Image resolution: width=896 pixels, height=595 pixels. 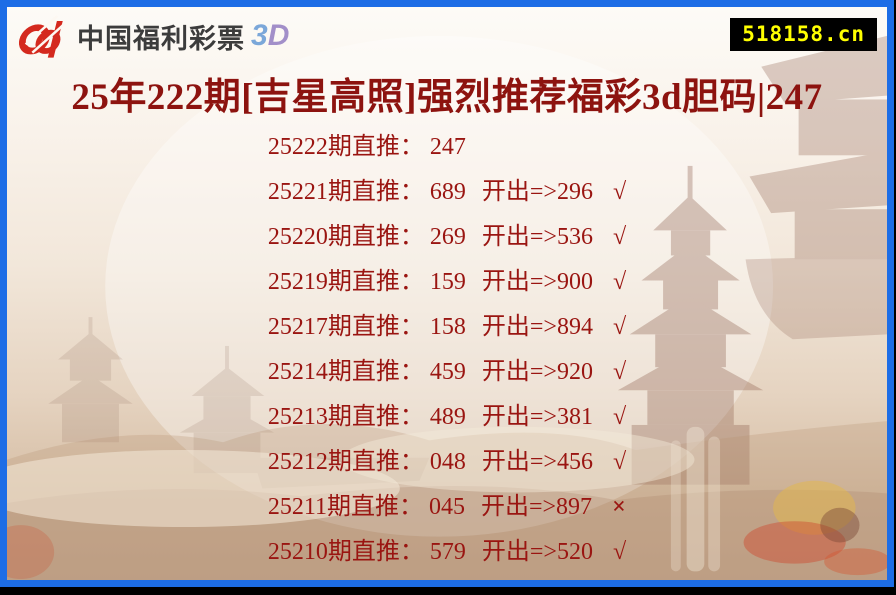 I want to click on period-label: 25220期直推：, so click(x=345, y=237).